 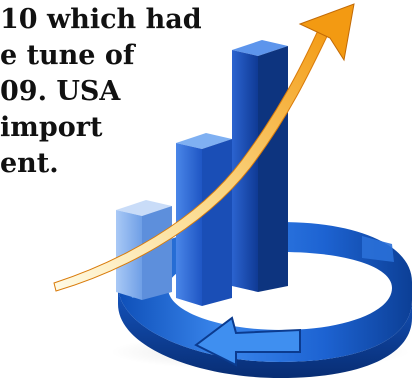 What do you see at coordinates (144, 250) in the screenshot?
I see `bar-short` at bounding box center [144, 250].